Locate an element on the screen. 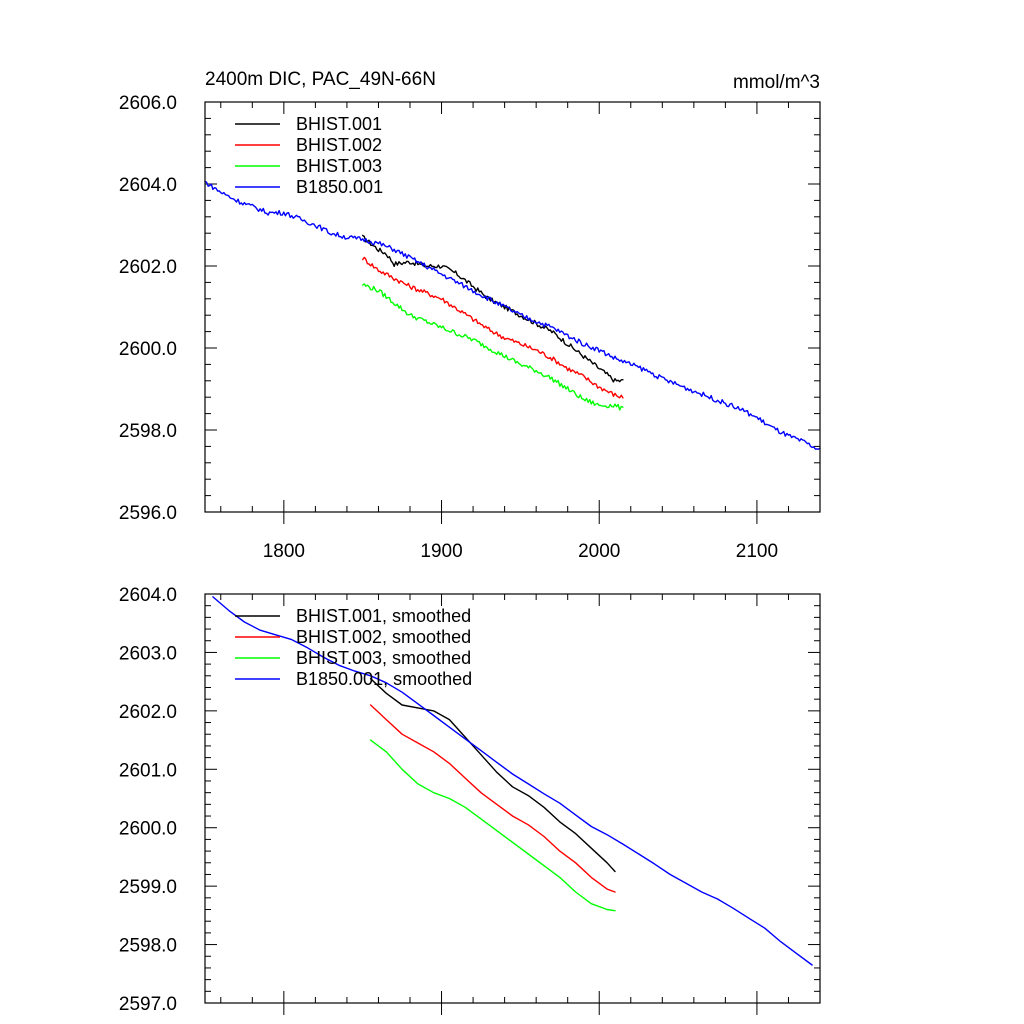 The image size is (1024, 1024). legend-label: BHIST.001, smoothed is located at coordinates (383, 616).